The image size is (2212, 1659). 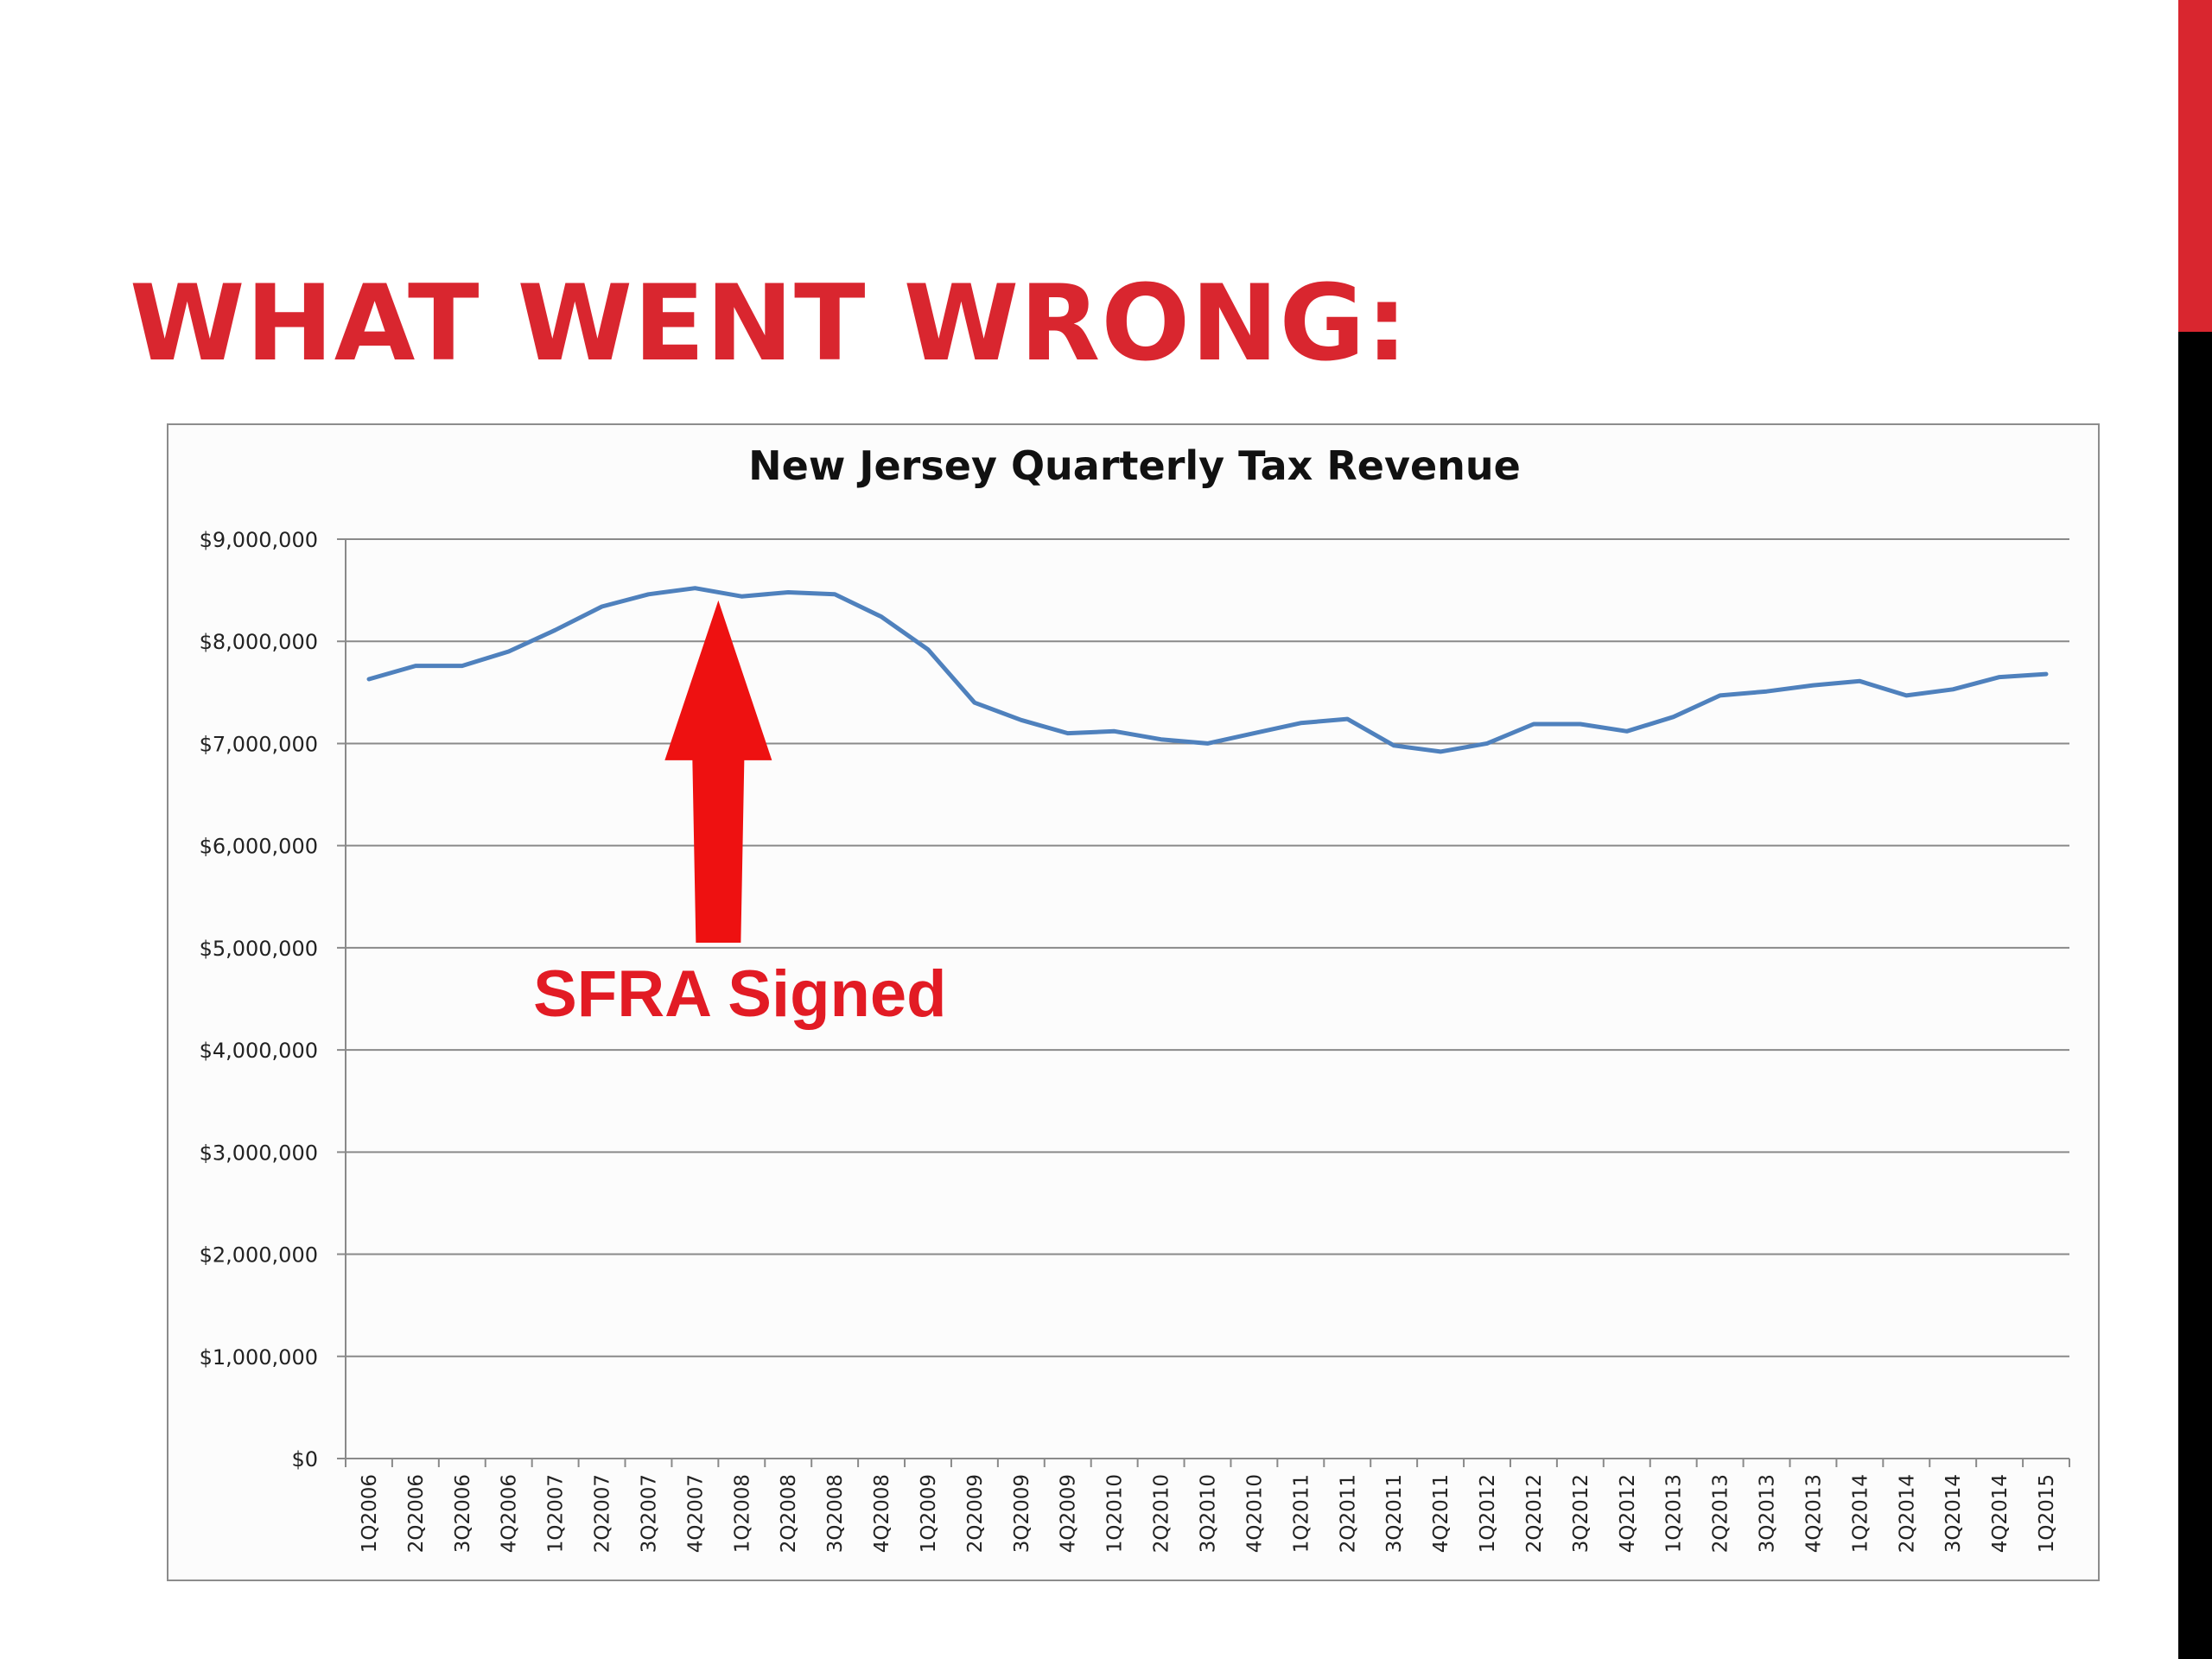 What do you see at coordinates (1134, 465) in the screenshot?
I see `chart-title: New Jersey Quarterly Tax Revenue` at bounding box center [1134, 465].